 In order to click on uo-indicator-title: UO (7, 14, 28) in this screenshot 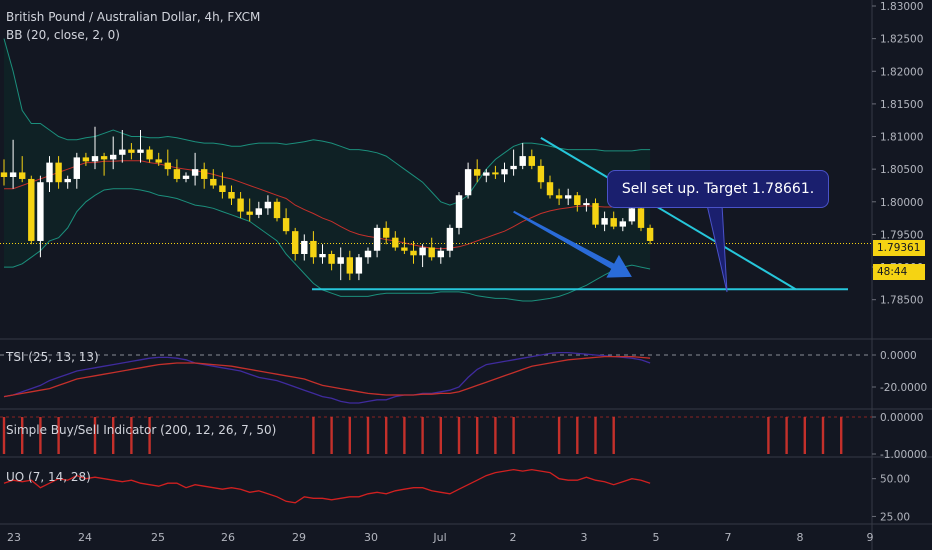, I will do `click(48, 477)`.